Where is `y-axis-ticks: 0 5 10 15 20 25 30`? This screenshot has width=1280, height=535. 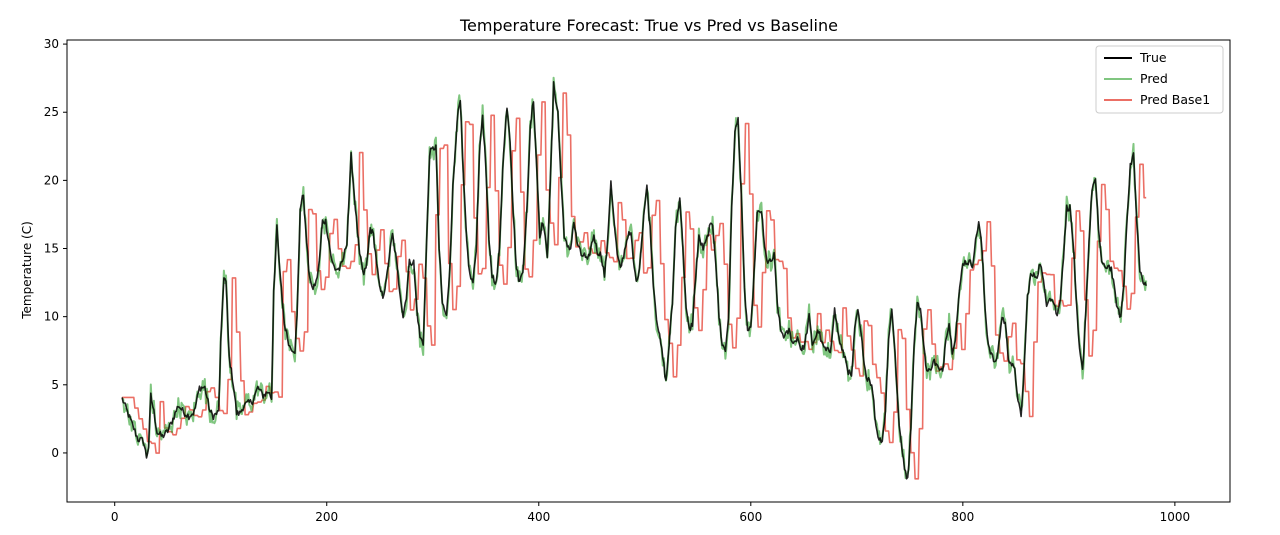 y-axis-ticks: 0 5 10 15 20 25 30 is located at coordinates (55, 248).